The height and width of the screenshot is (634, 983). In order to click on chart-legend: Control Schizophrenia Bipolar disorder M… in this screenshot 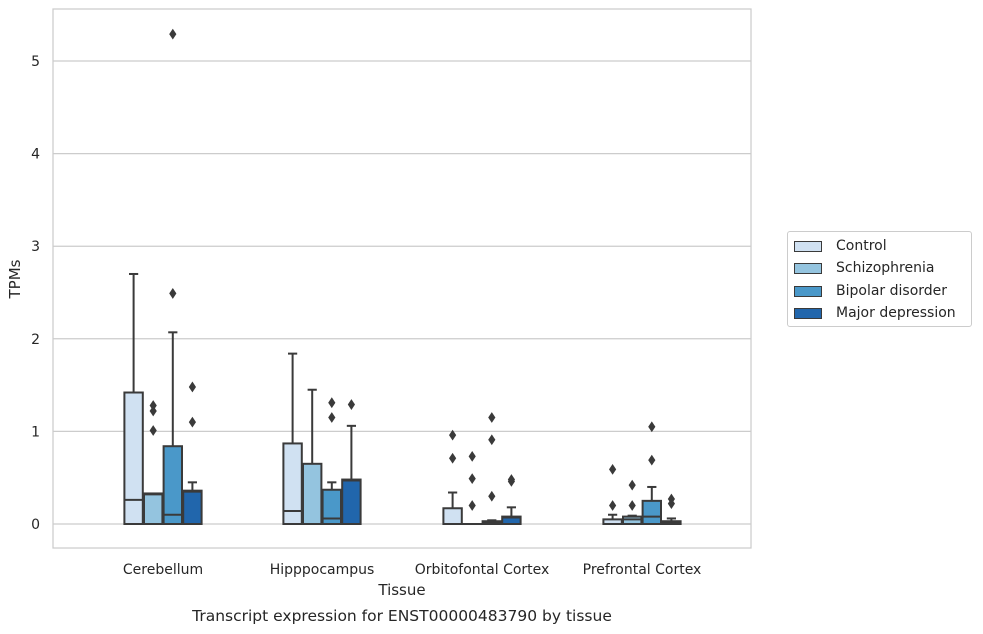, I will do `click(879, 279)`.